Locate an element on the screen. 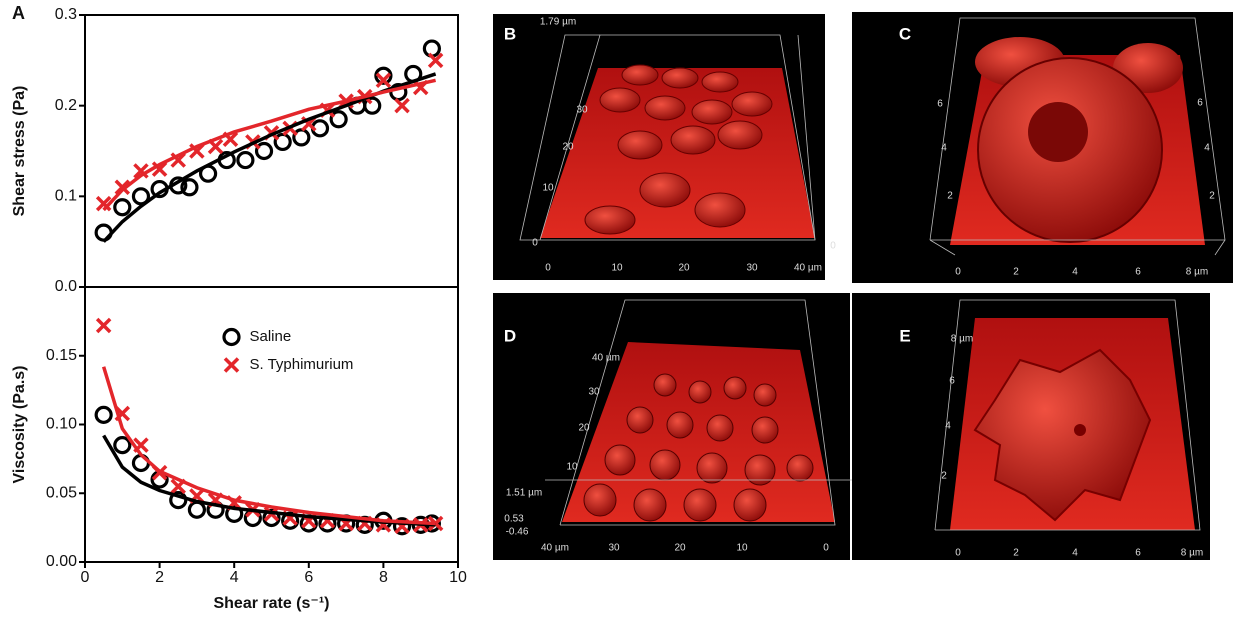 Image resolution: width=1235 pixels, height=618 pixels. y-tick-label: 0.15 is located at coordinates (61, 355).